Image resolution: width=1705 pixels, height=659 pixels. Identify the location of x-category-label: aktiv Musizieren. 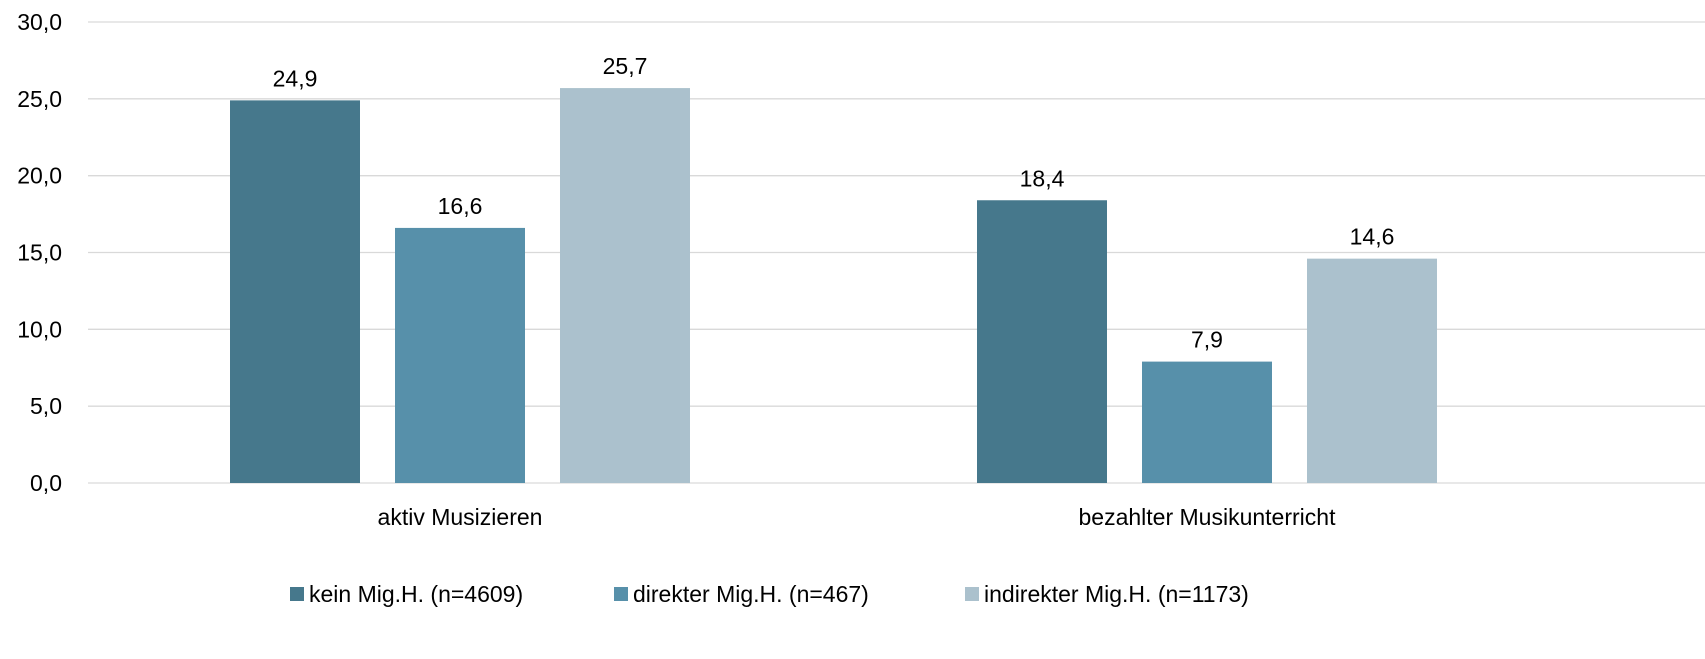
(460, 517).